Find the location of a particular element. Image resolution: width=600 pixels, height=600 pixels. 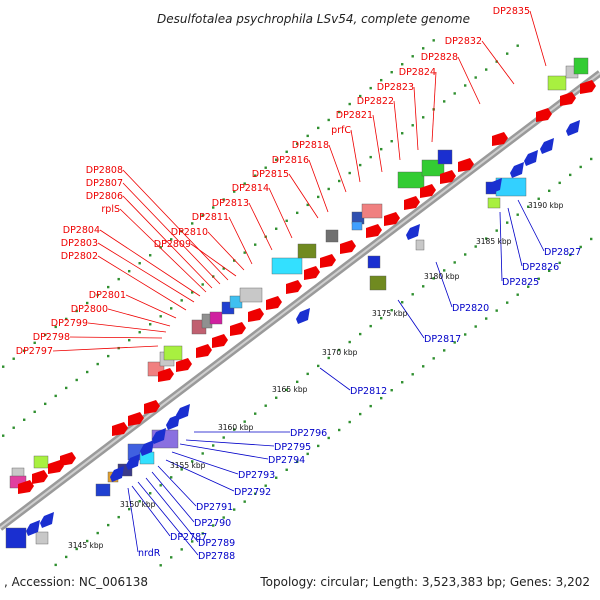

gene-label-forward: DP2810 is located at coordinates (189, 232).